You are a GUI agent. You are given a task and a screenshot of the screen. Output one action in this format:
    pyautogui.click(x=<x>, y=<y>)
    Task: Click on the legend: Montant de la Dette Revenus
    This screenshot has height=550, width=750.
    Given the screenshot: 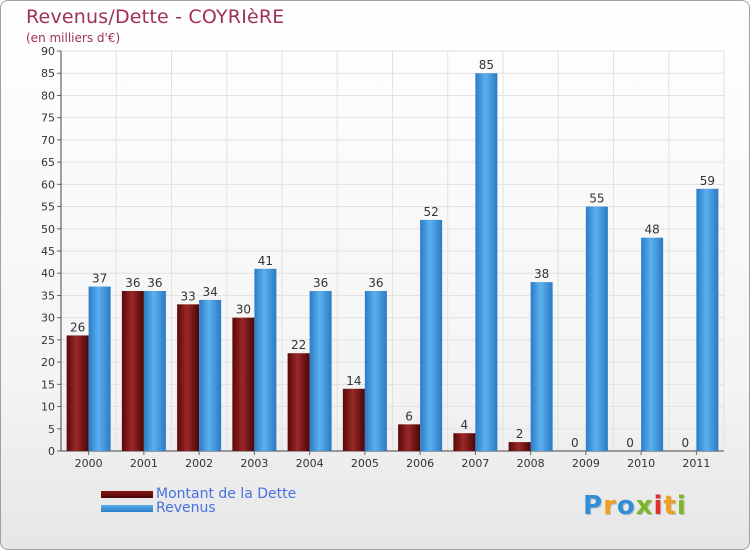 What is the action you would take?
    pyautogui.click(x=199, y=501)
    